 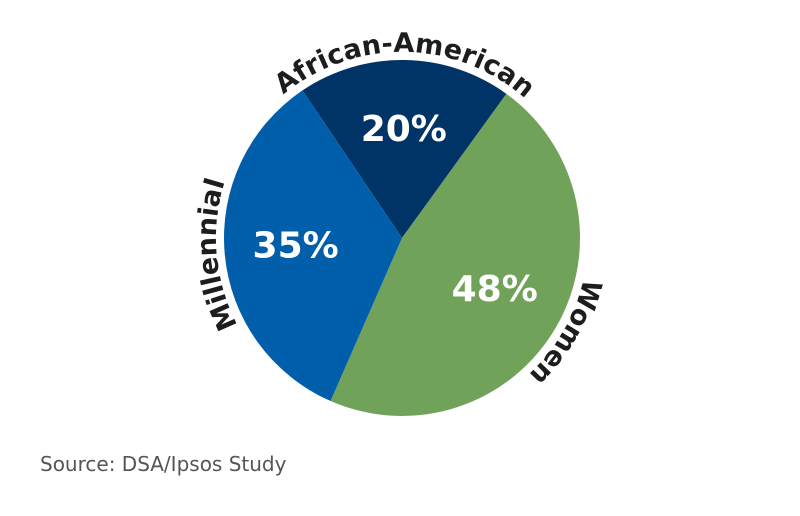 I want to click on value-label: 20%, so click(x=404, y=129).